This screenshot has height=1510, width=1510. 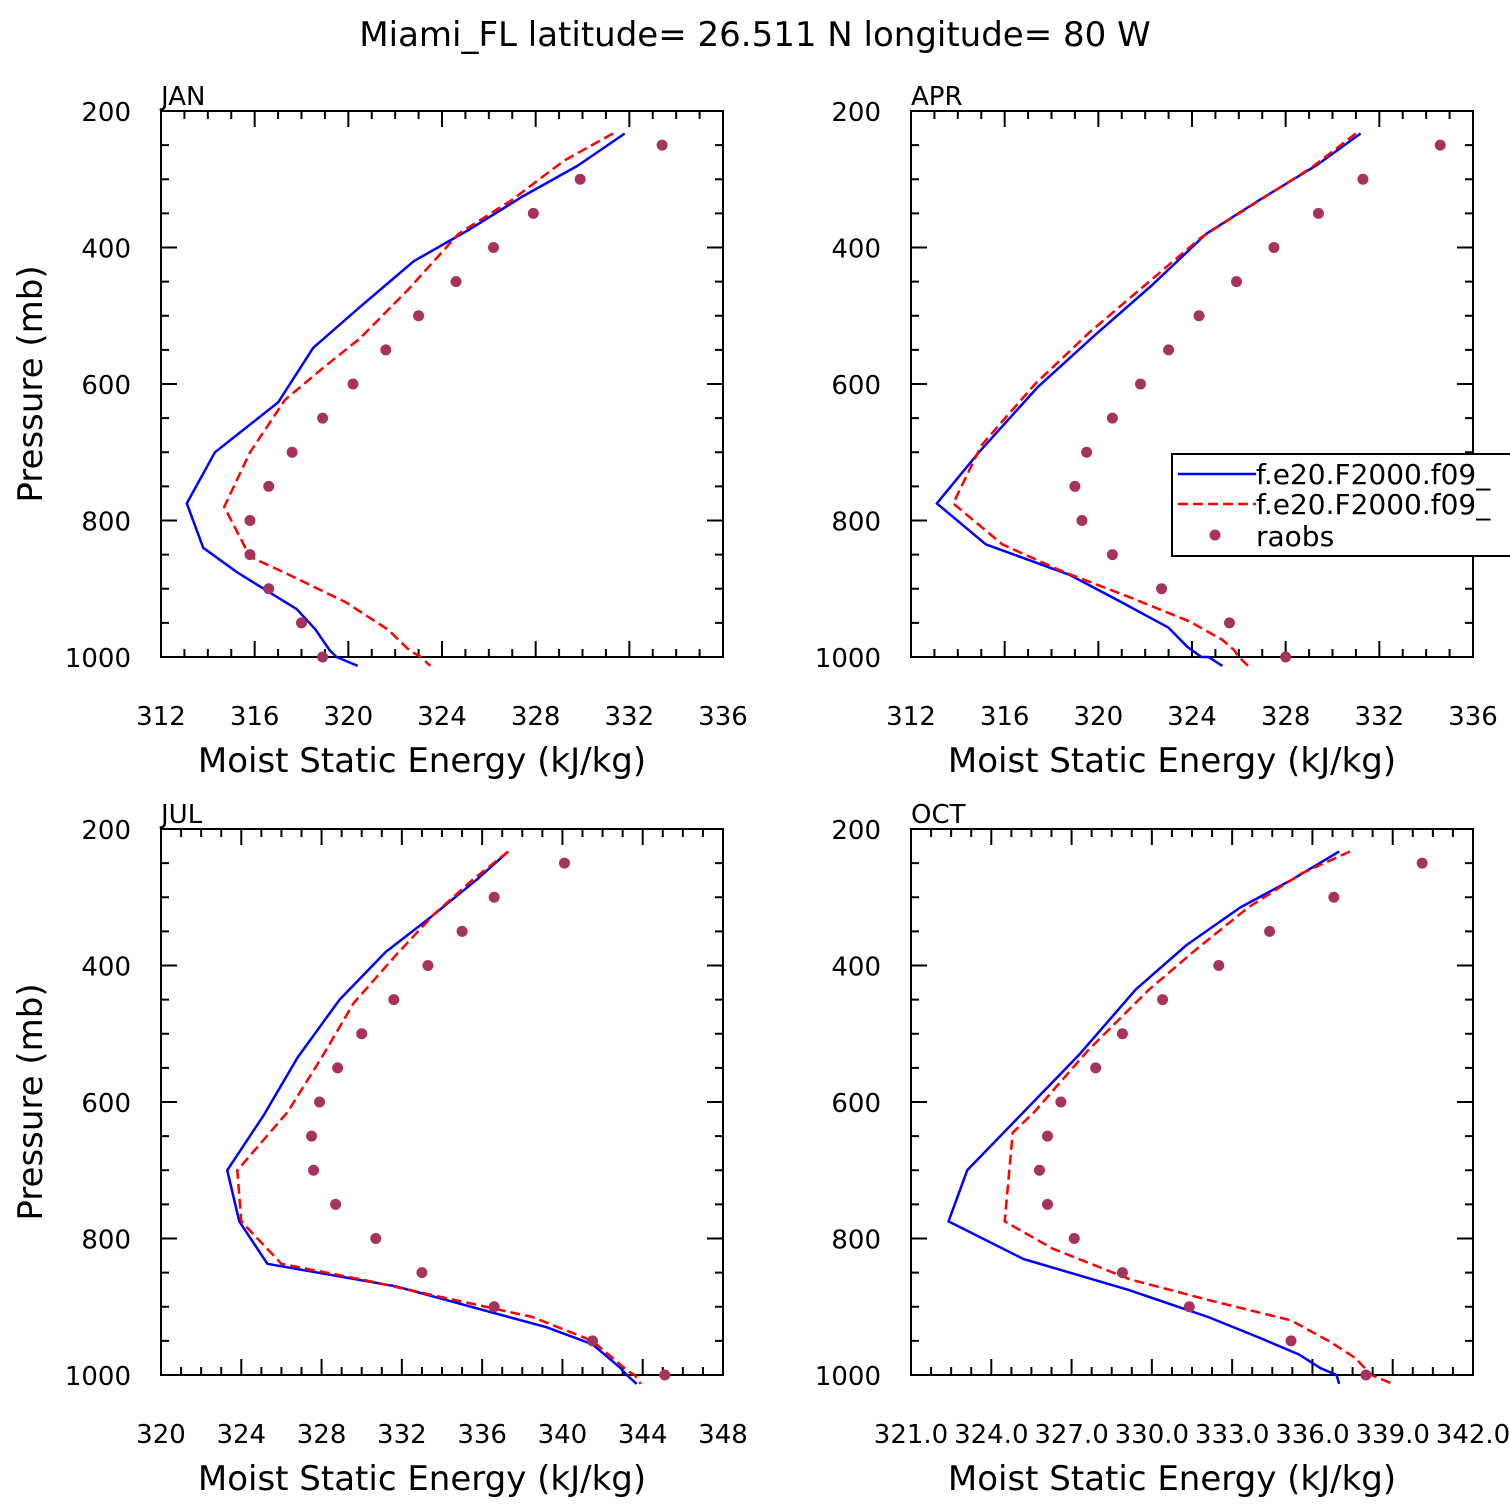 I want to click on x-tick-label: 330.0, so click(x=1152, y=1435).